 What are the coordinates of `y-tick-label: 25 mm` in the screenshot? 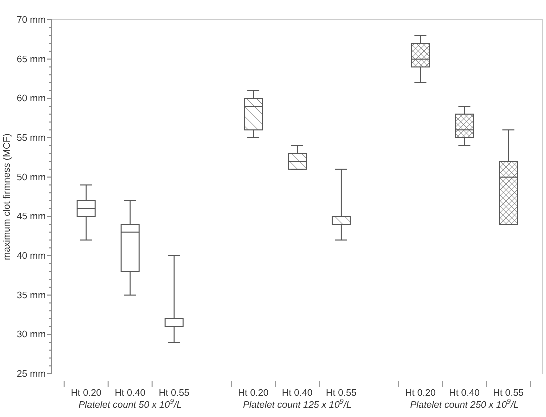 It's located at (31, 374).